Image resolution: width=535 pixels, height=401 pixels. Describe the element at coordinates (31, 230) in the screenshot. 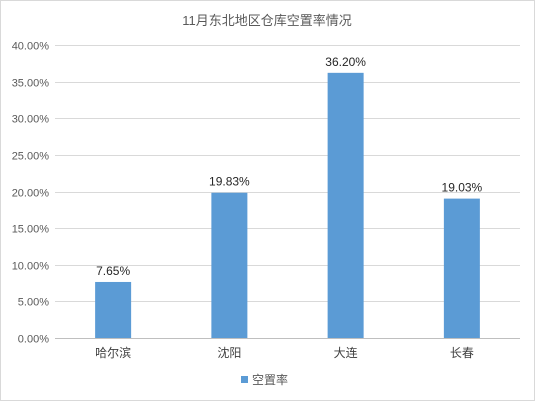

I see `y-tick-label: 15.00%` at that location.